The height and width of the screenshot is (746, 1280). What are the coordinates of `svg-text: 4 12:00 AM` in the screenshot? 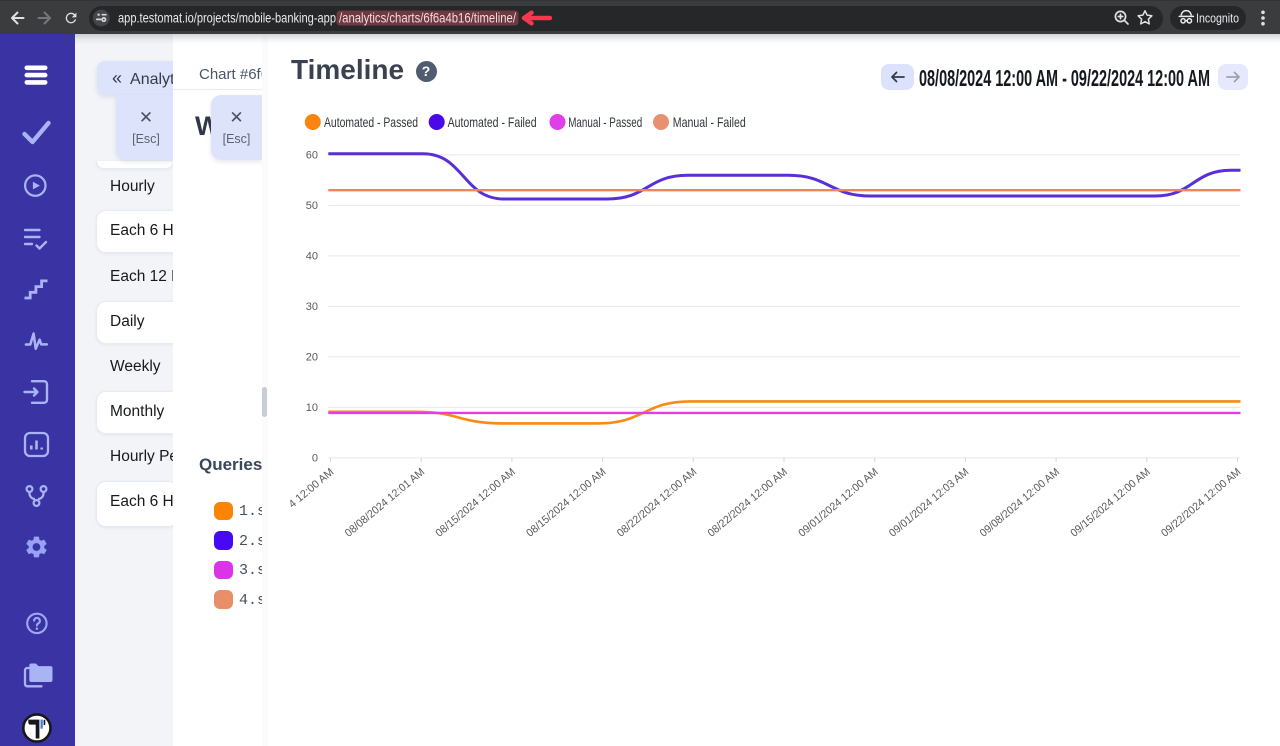 It's located at (311, 488).